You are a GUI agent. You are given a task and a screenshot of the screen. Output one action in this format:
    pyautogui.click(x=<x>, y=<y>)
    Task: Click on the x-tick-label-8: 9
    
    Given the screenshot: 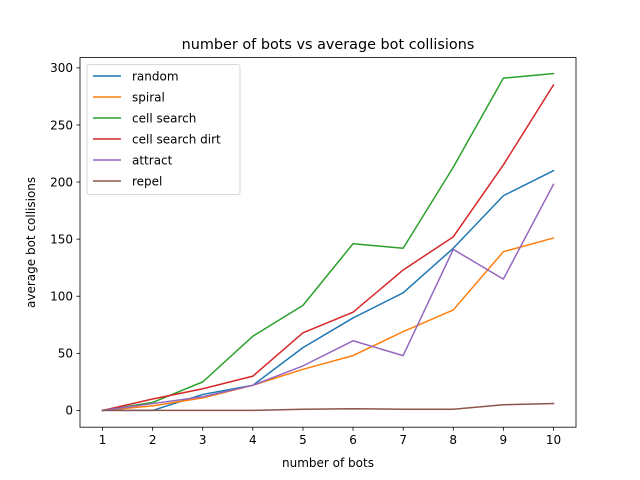 What is the action you would take?
    pyautogui.click(x=504, y=440)
    